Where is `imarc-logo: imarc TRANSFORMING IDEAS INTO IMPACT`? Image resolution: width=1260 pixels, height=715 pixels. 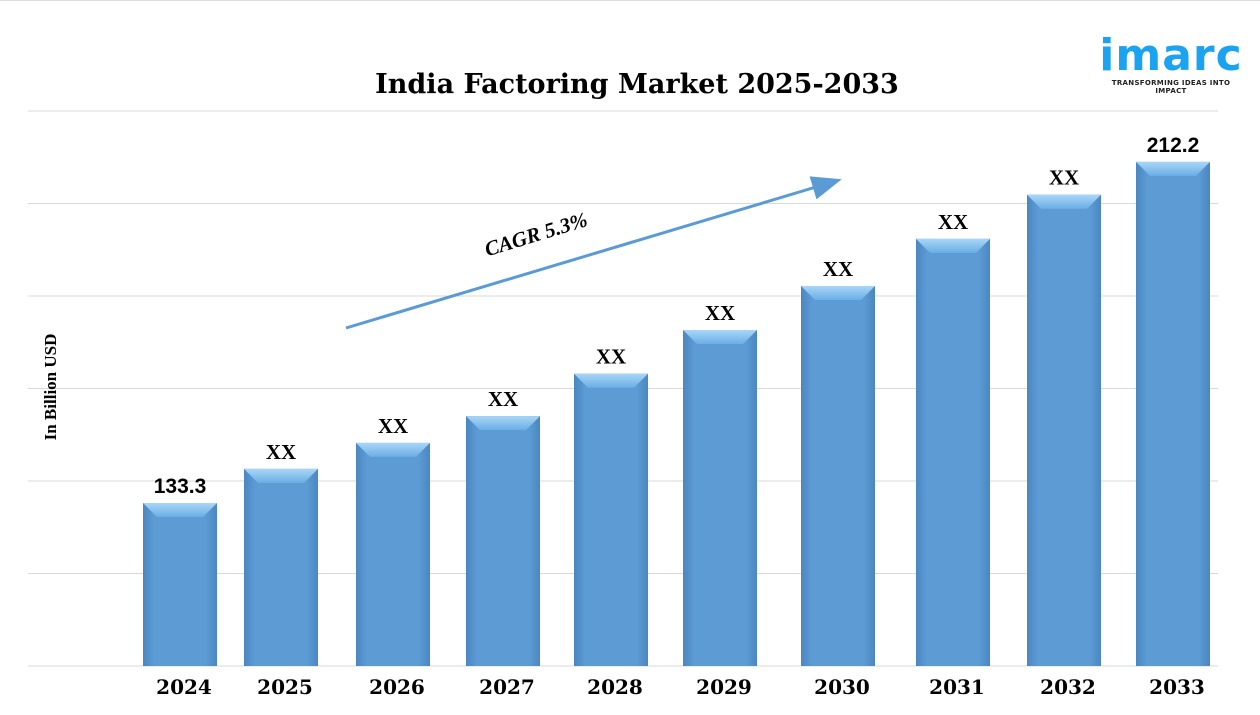
imarc-logo: imarc TRANSFORMING IDEAS INTO IMPACT is located at coordinates (1171, 63).